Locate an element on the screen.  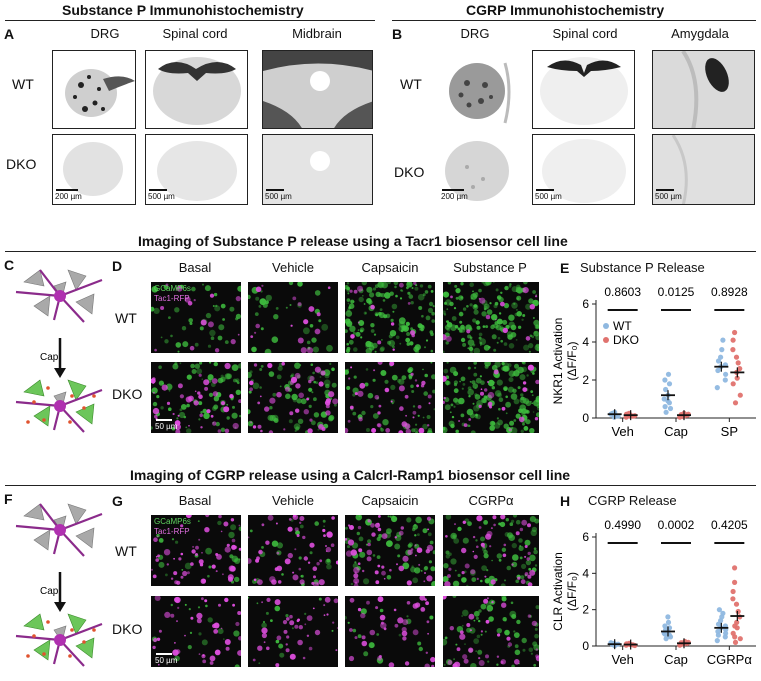
scalebar-label-d: 50 µm is located at coordinates (166, 426).